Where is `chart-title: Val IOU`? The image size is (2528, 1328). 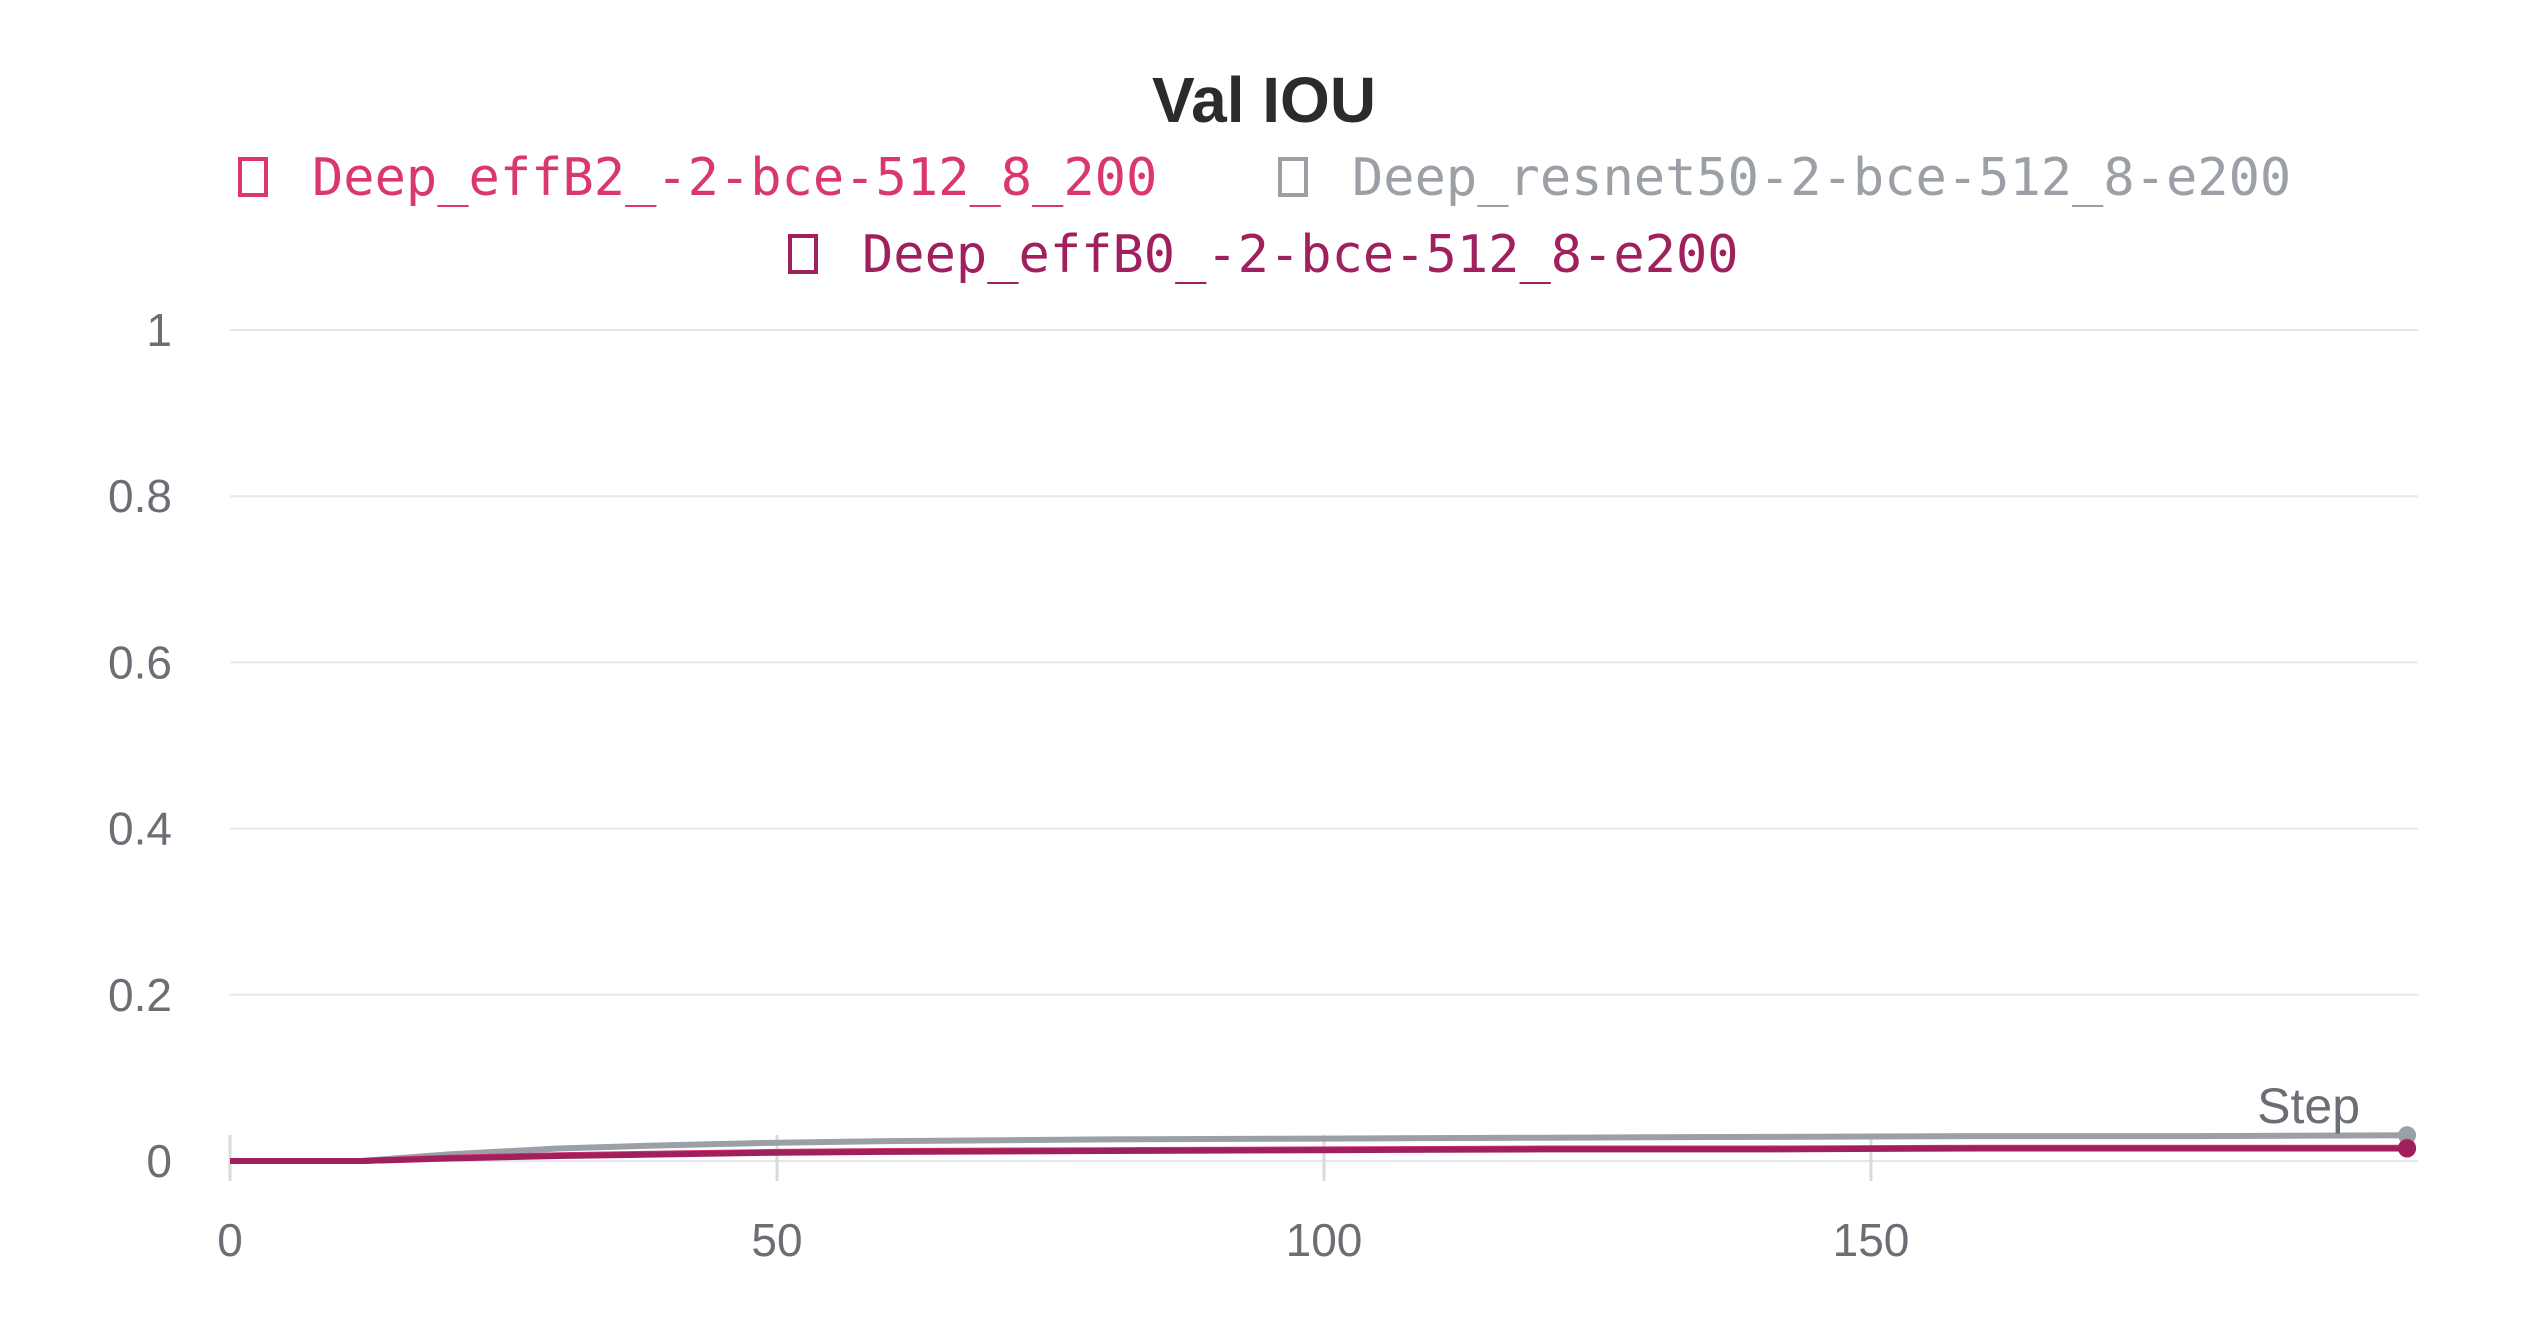
chart-title: Val IOU is located at coordinates (1264, 100).